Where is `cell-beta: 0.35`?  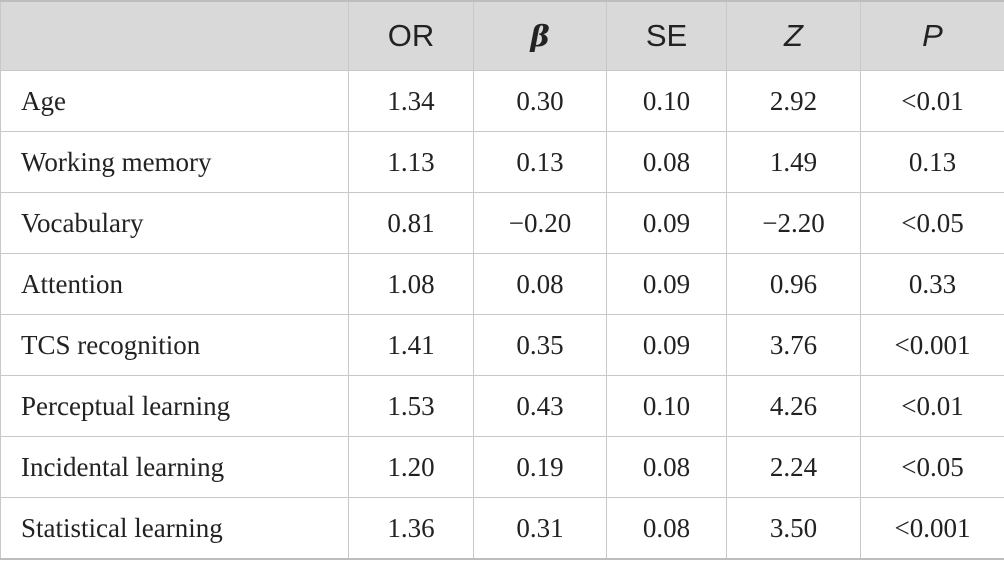
cell-beta: 0.35 is located at coordinates (540, 345).